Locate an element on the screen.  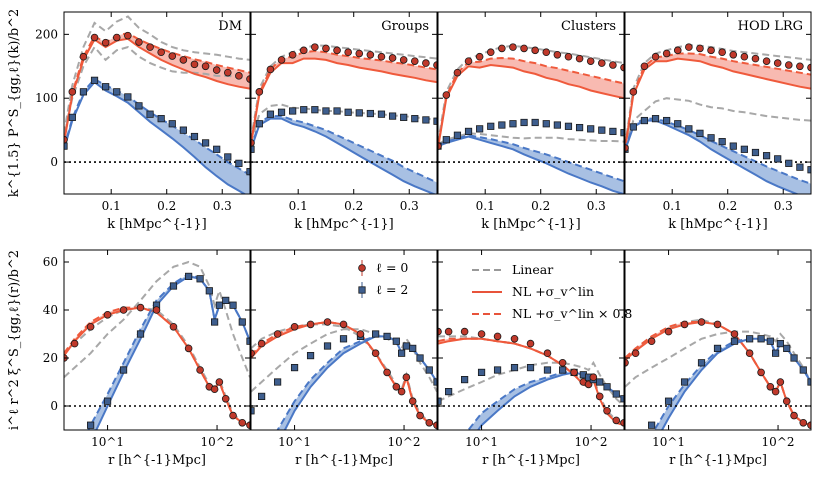
panel-r0-c2: 0.1 0.2 0.3 k [hMpc^{-1}] Clusters is located at coordinates (531, 121).